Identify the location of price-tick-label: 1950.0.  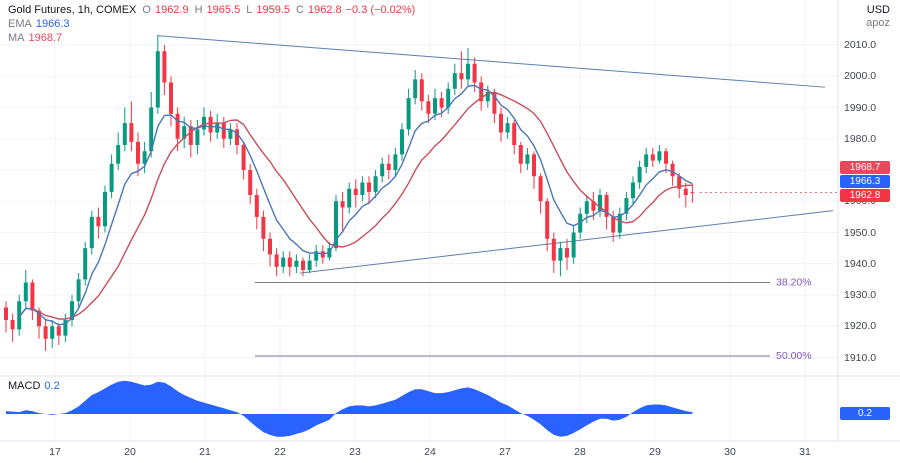
(860, 232).